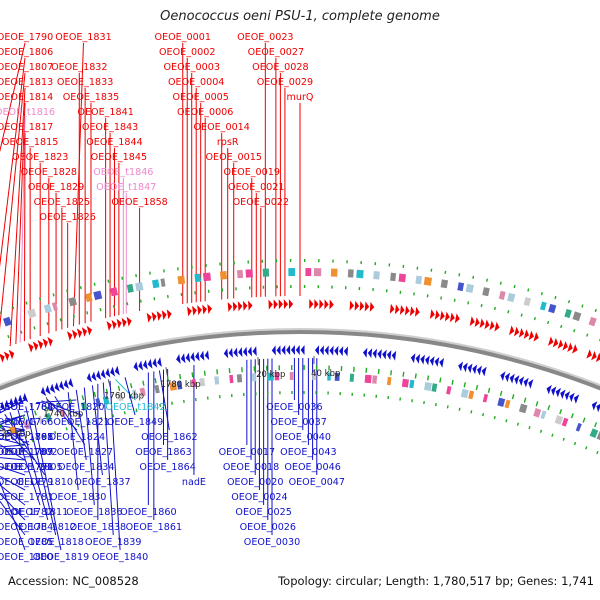 The height and width of the screenshot is (600, 600). Describe the element at coordinates (77, 437) in the screenshot. I see `gene-label-oeoe_1824: OEOE_1824` at that location.